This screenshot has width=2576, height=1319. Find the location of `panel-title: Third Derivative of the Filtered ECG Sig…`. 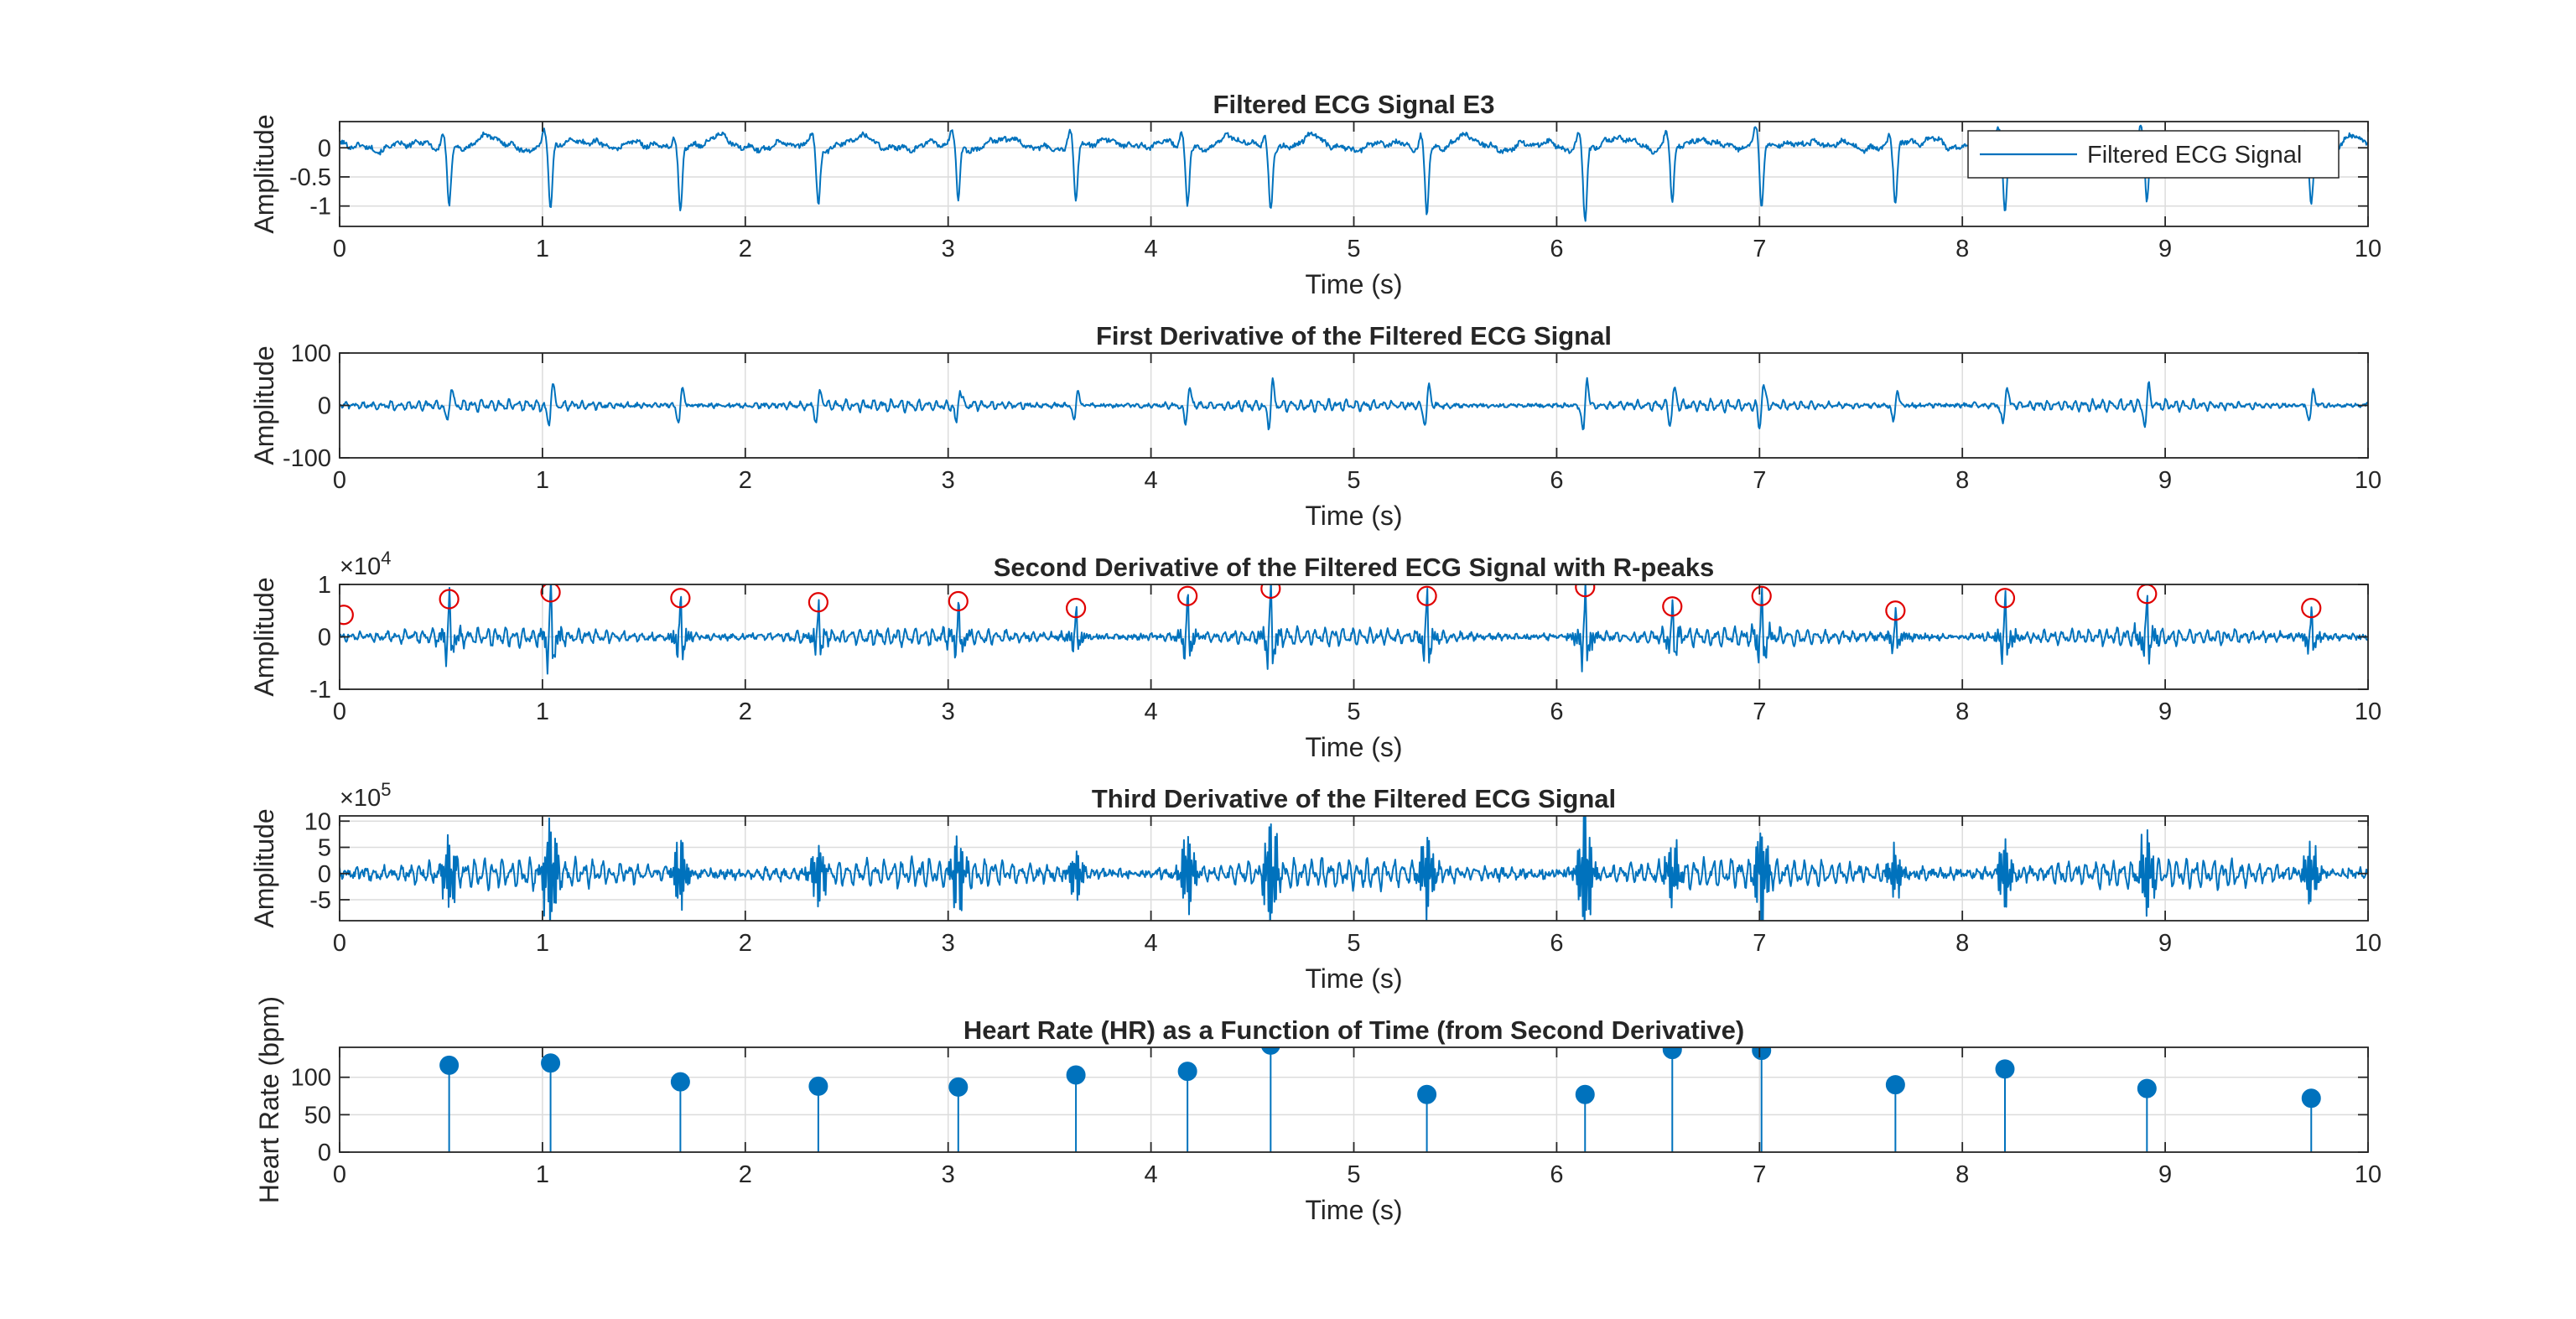

panel-title: Third Derivative of the Filtered ECG Sig… is located at coordinates (1354, 798).